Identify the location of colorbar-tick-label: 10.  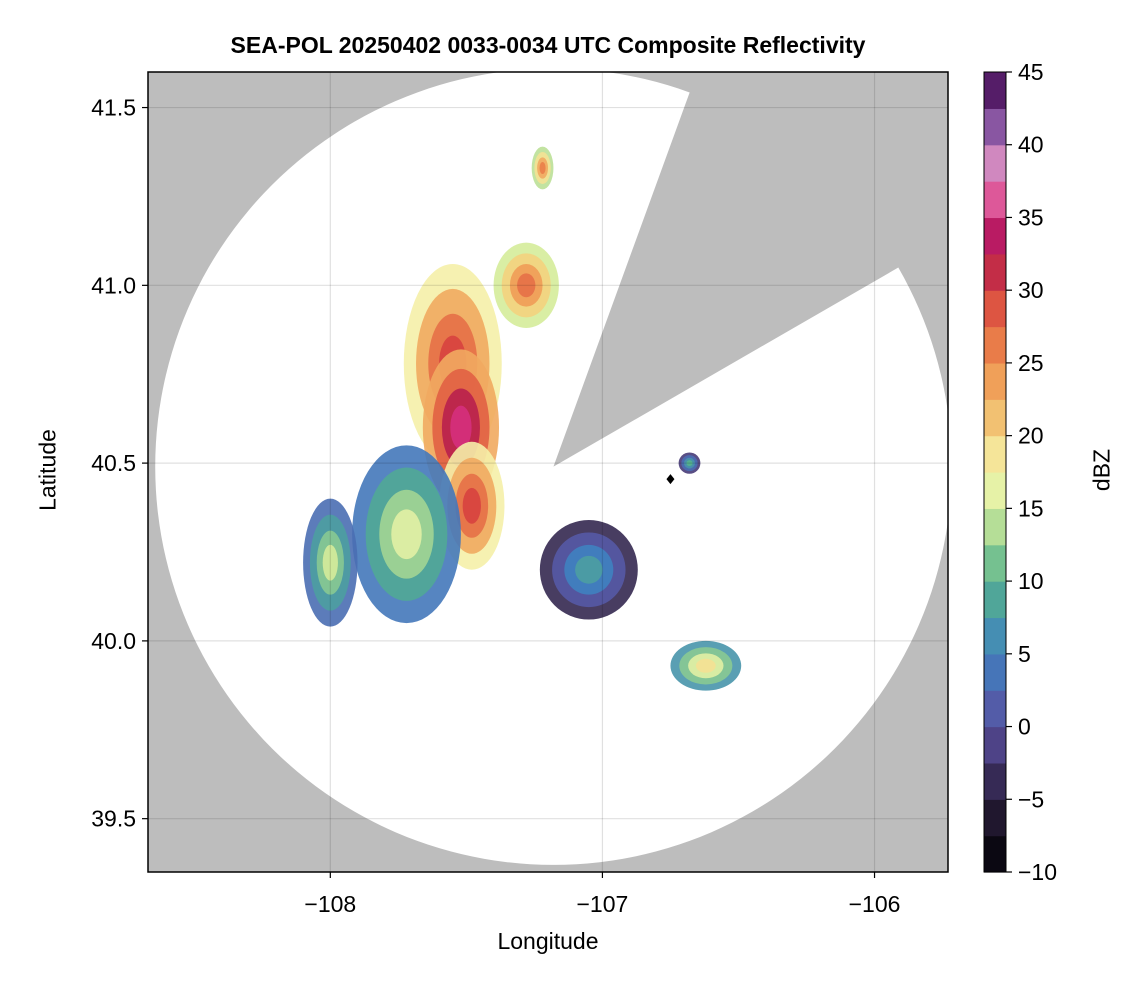
(1031, 581).